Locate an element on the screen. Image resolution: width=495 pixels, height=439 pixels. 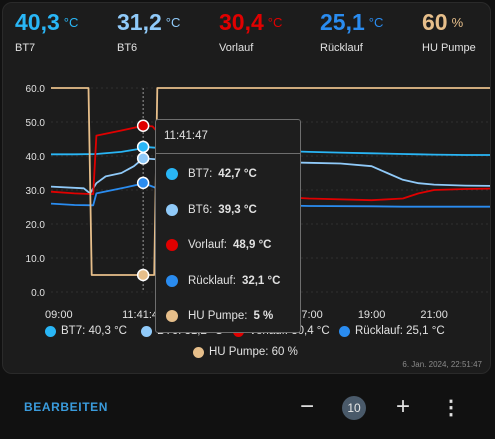
sensor-bt6: 31,2 °C BT6 is located at coordinates (148, 31).